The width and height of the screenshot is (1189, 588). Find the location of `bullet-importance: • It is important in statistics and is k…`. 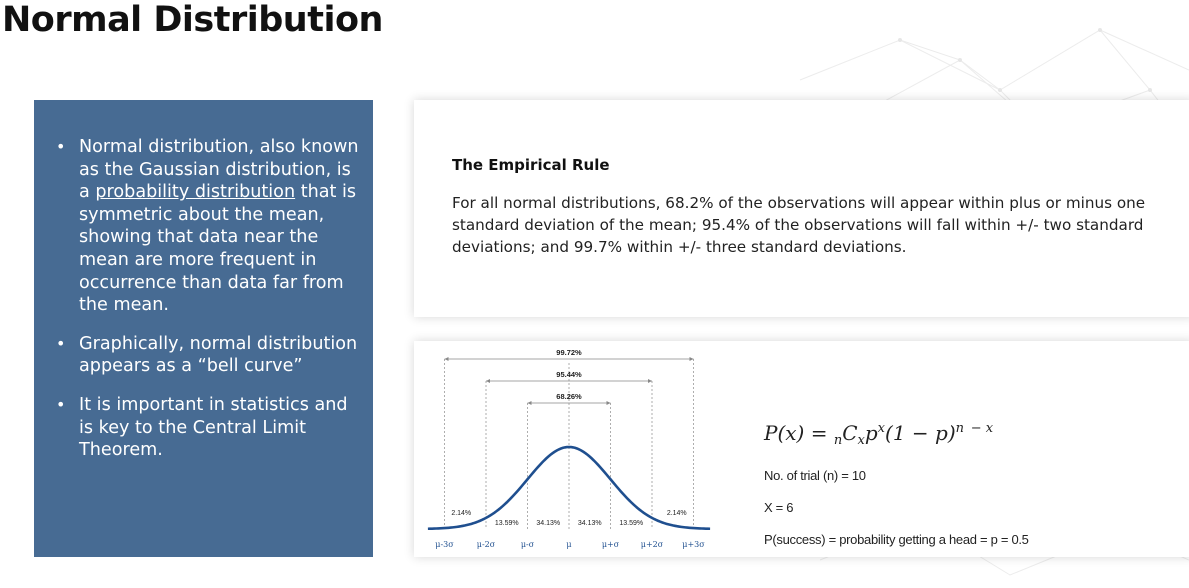

bullet-importance: • It is important in statistics and is k… is located at coordinates (205, 428).